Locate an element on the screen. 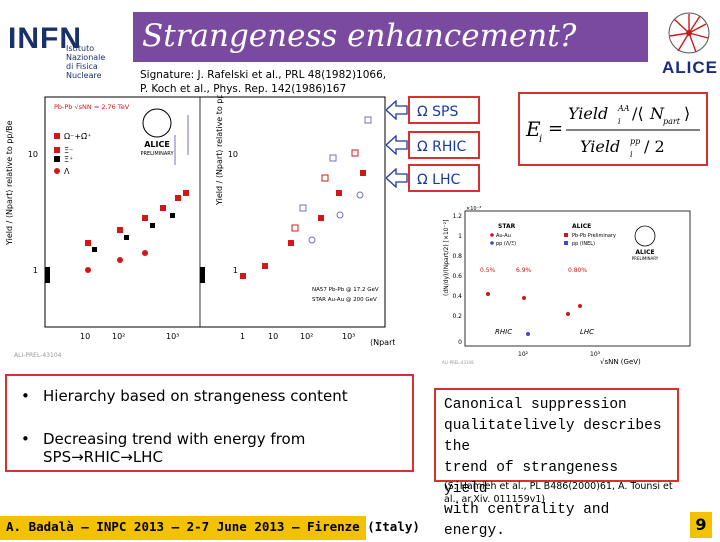 The width and height of the screenshot is (720, 542). energy-box-lhc: Ω LHC is located at coordinates (444, 178).